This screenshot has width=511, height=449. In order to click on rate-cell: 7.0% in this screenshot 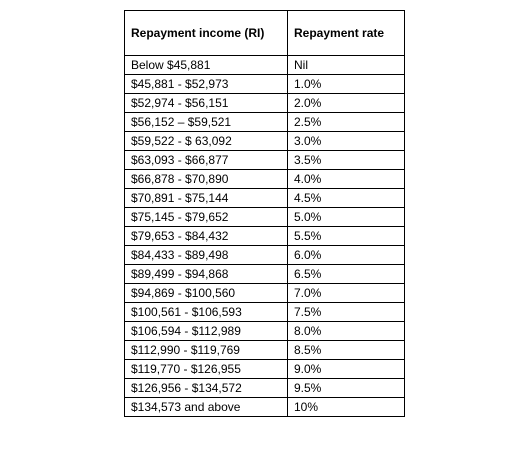, I will do `click(346, 293)`.